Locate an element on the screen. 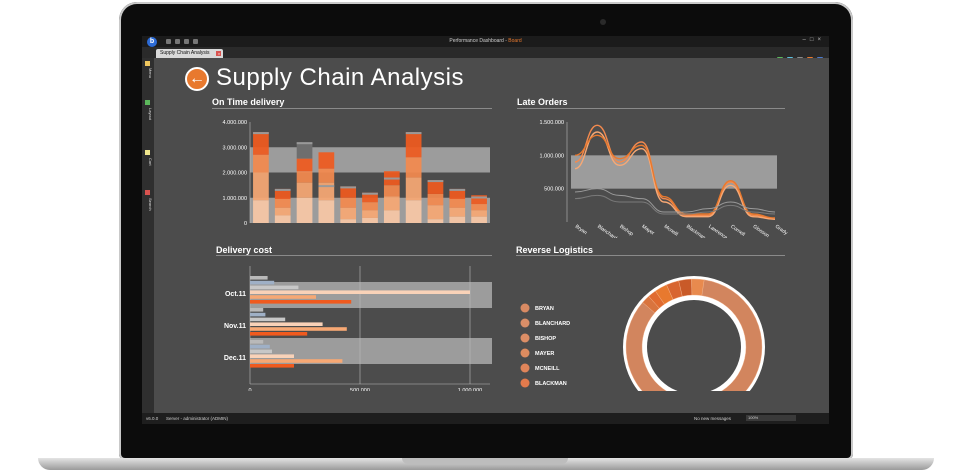  server-label: Server - administrator (ADMIN) is located at coordinates (197, 418).